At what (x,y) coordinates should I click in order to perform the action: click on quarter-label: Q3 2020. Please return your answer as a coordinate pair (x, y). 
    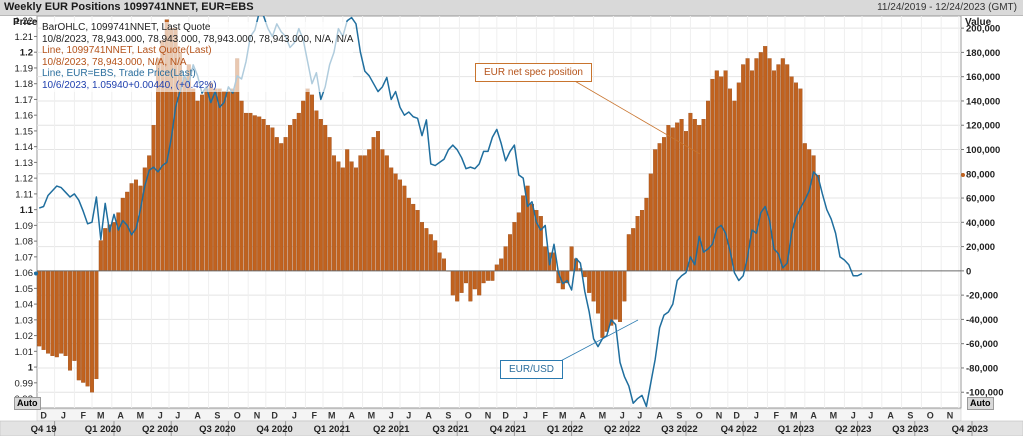
    Looking at the image, I should click on (217, 429).